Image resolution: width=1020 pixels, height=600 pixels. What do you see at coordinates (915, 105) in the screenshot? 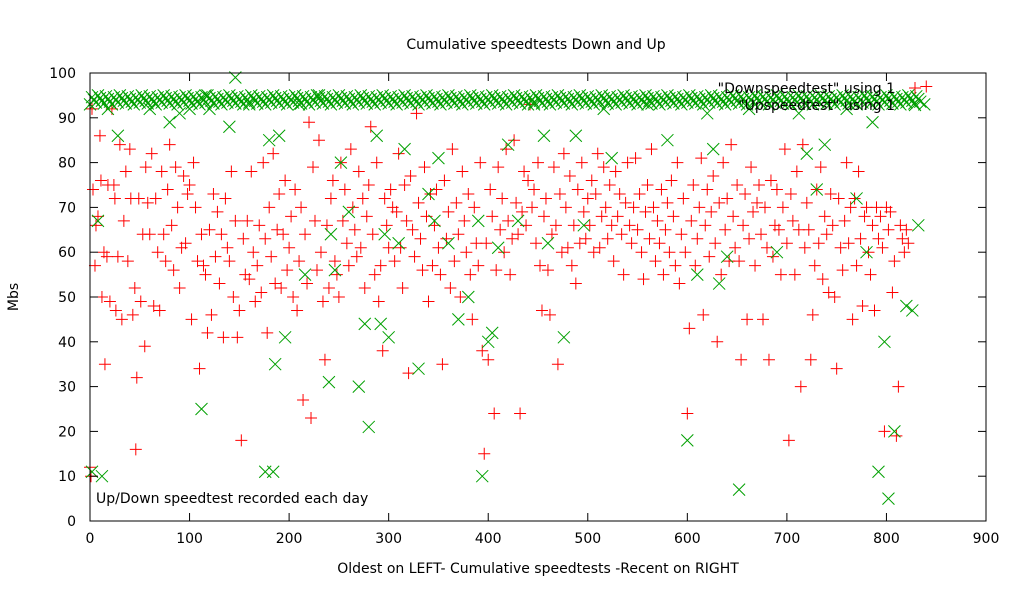
I see `legend-marker-upload` at bounding box center [915, 105].